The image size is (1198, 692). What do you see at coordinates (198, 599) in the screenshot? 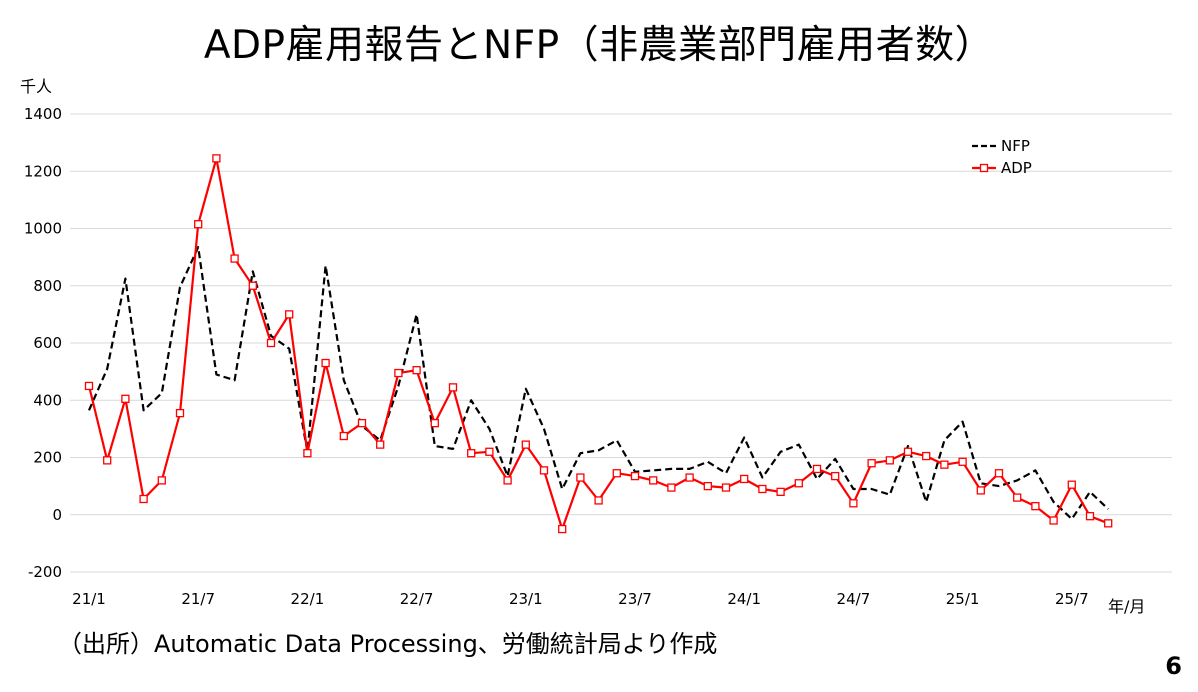
I see `x-tick-label: 21/7` at bounding box center [198, 599].